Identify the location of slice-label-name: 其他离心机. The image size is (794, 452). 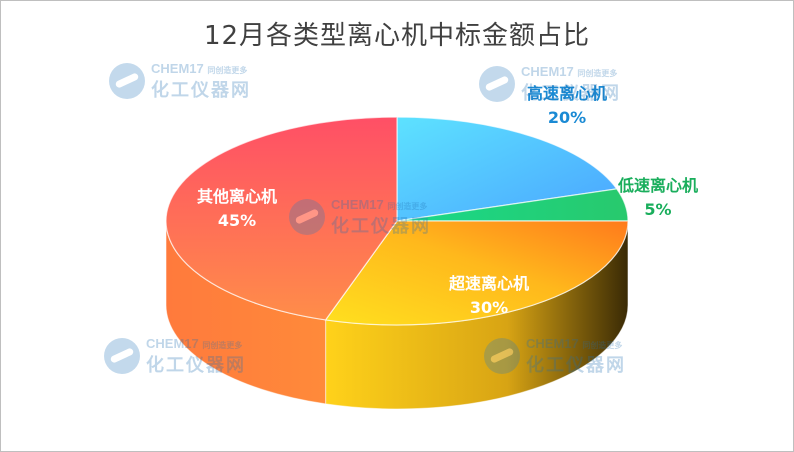
(237, 196).